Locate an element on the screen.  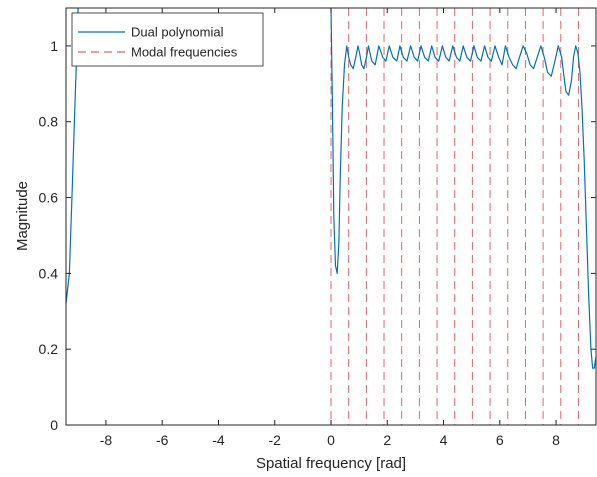
y-tick-label: 0.4 is located at coordinates (49, 273).